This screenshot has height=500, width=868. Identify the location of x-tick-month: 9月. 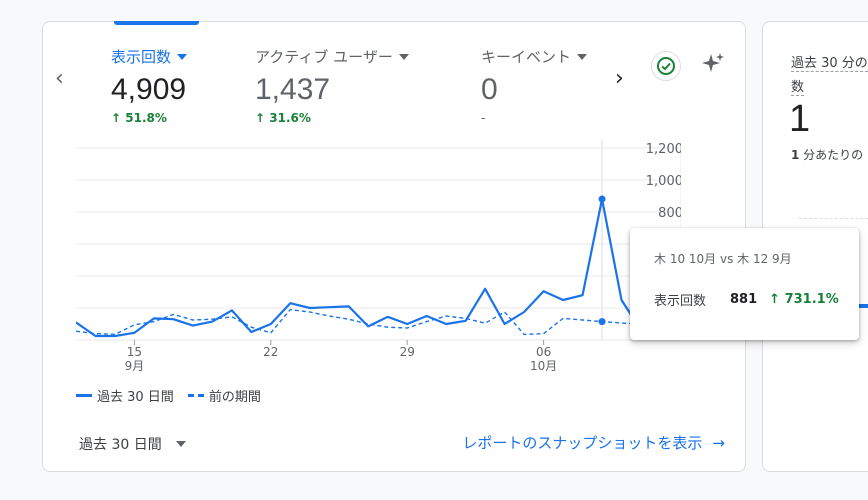
(135, 366).